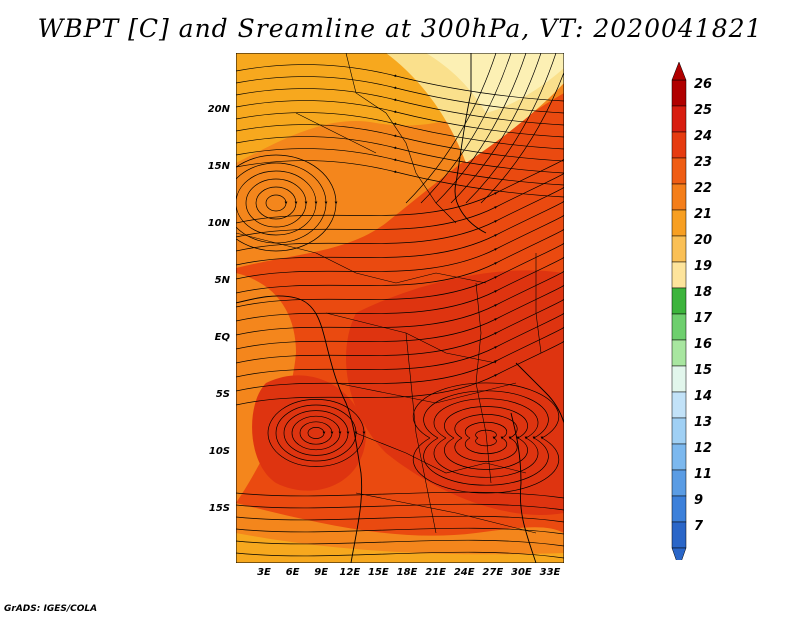 The image size is (800, 618). Describe the element at coordinates (350, 572) in the screenshot. I see `lon-label: 12E` at that location.